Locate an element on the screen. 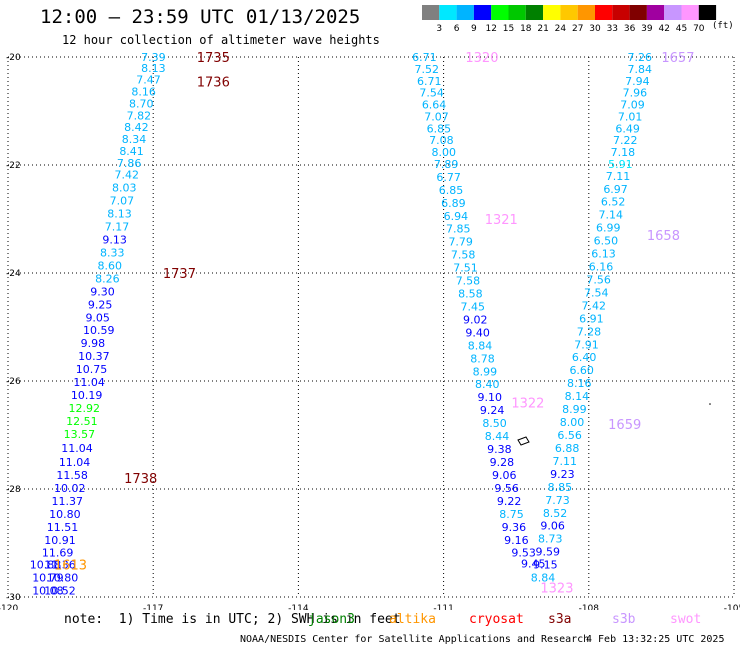 The height and width of the screenshot is (650, 740). x-tick-label: -111 is located at coordinates (443, 607).